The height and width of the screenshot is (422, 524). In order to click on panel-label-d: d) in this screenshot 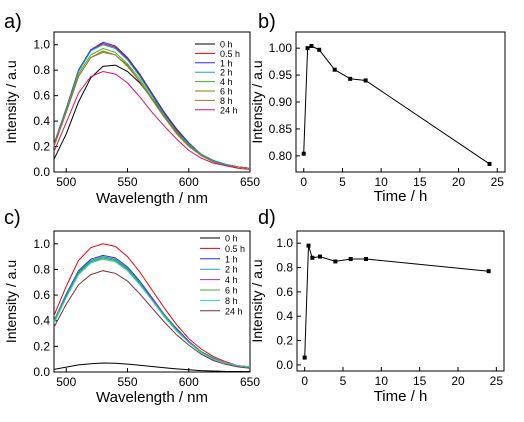, I will do `click(267, 218)`.